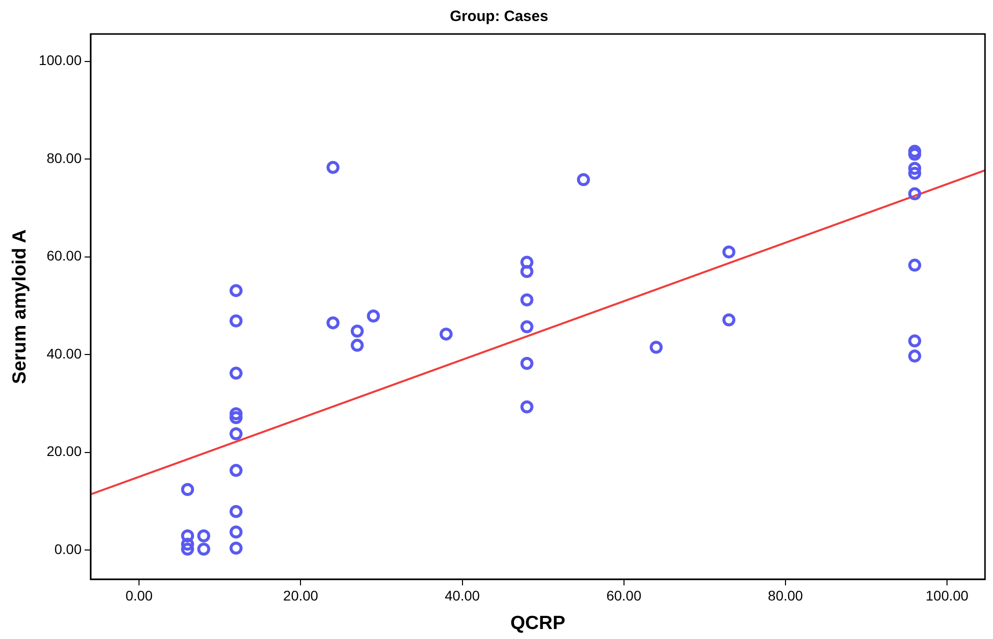 Image resolution: width=993 pixels, height=639 pixels. Describe the element at coordinates (139, 596) in the screenshot. I see `x-tick-label: 0.00` at that location.